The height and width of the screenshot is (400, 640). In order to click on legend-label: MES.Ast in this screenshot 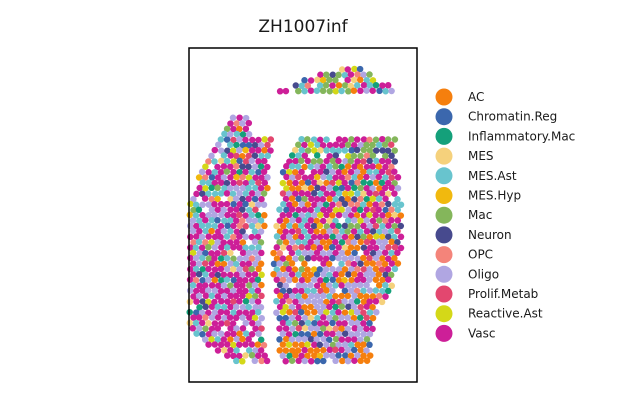, I will do `click(492, 176)`.